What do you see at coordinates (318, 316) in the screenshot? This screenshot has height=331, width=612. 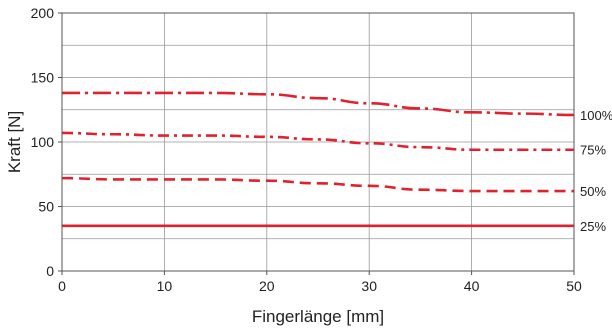 I see `x-axis-label: Fingerlänge [mm]` at bounding box center [318, 316].